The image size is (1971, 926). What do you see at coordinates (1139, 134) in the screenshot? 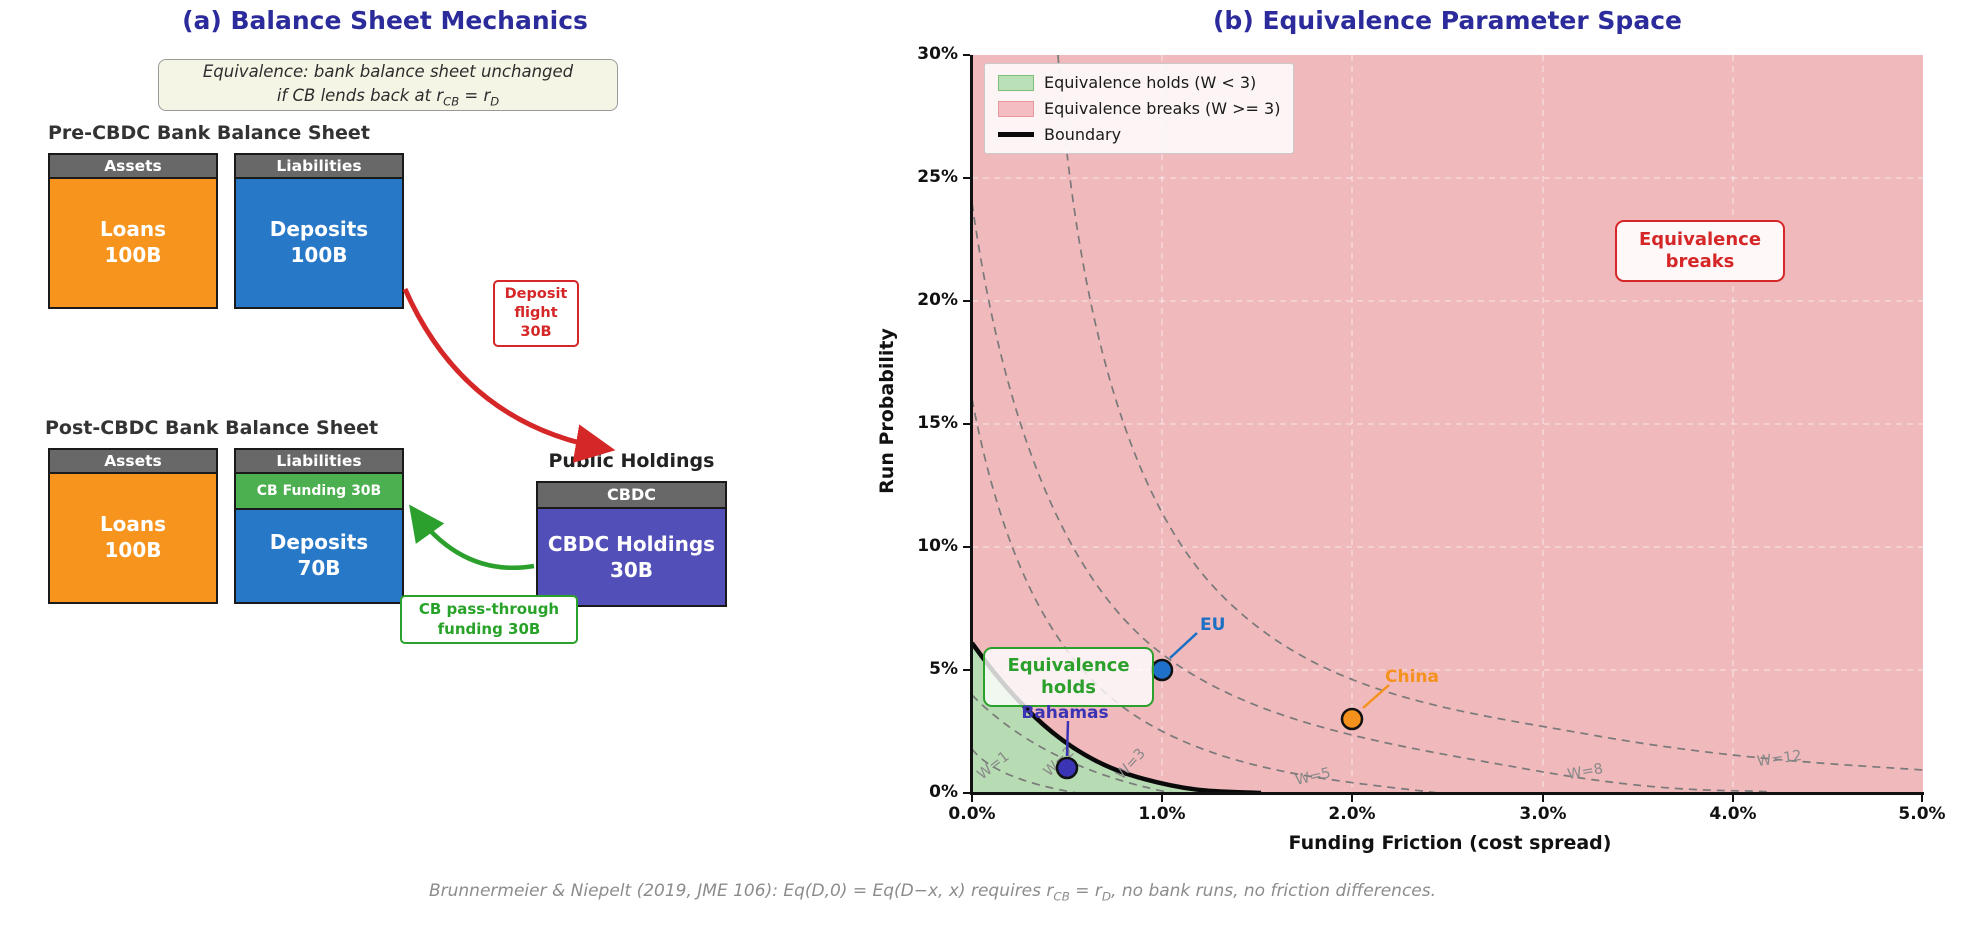
I see `legend-row-boundary: Boundary` at bounding box center [1139, 134].